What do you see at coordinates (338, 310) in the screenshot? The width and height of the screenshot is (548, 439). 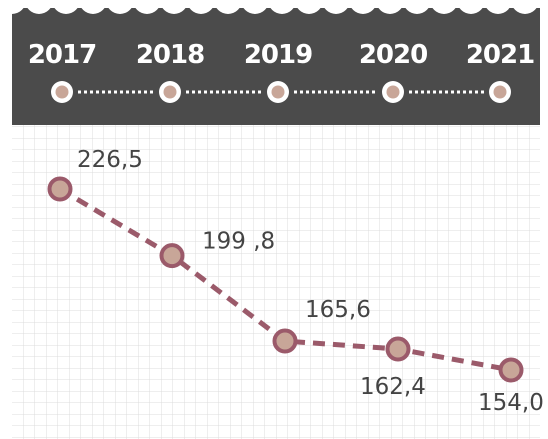 I see `value-label: 165,6` at bounding box center [338, 310].